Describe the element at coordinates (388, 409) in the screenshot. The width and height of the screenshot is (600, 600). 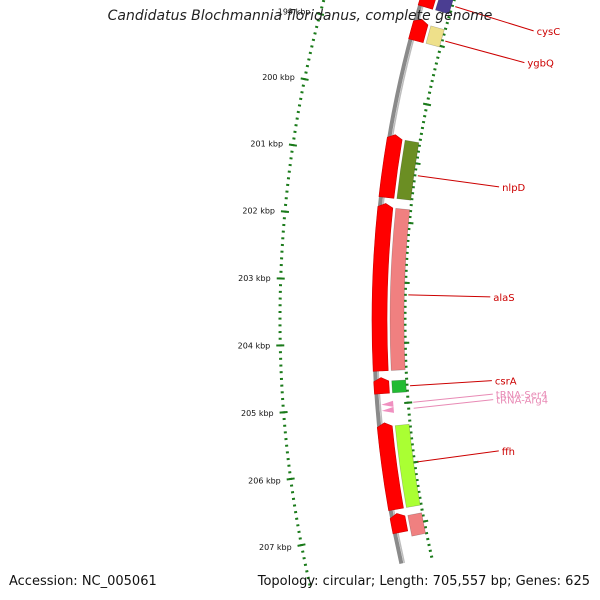
I see `trna-marker` at that location.